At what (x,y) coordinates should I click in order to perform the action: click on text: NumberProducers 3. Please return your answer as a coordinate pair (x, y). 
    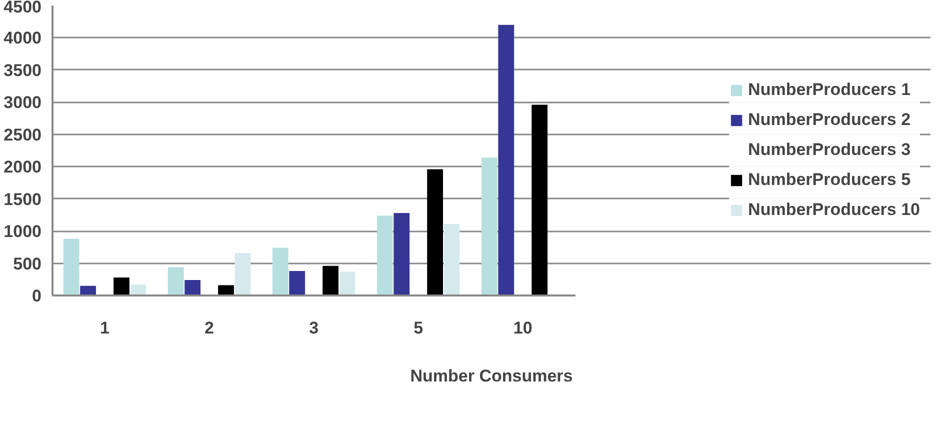
    Looking at the image, I should click on (829, 150).